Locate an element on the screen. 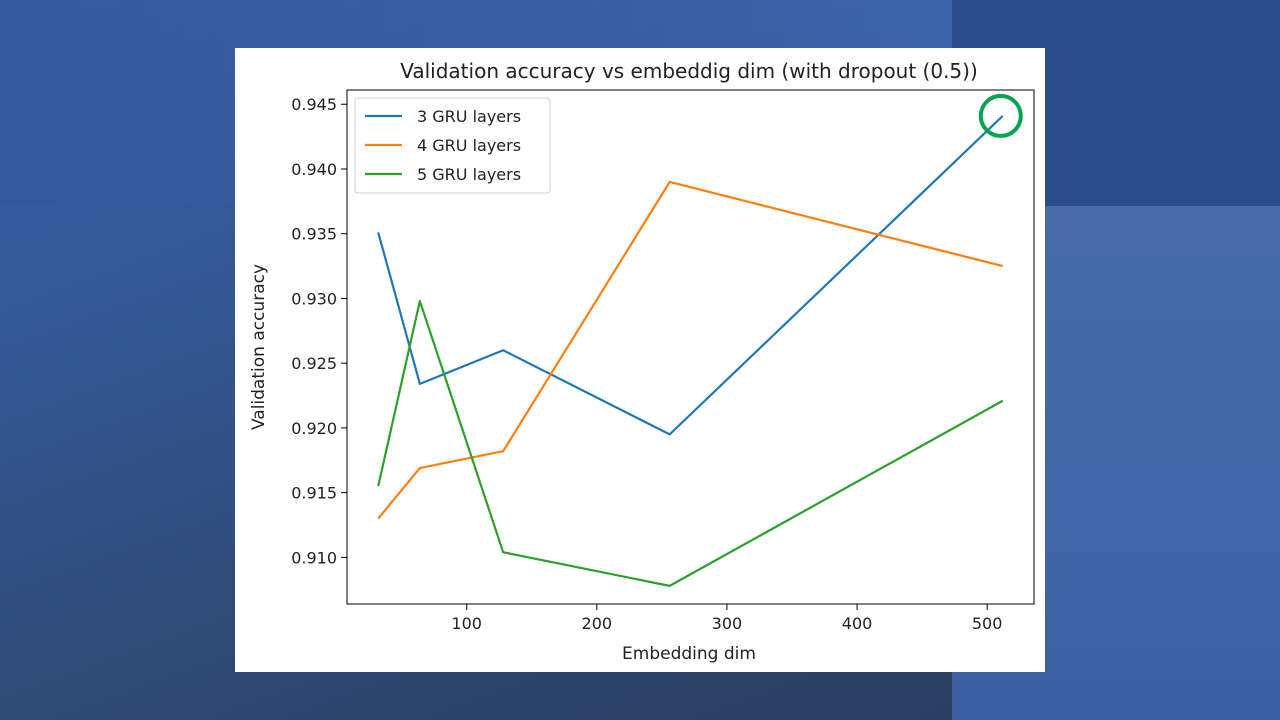 Image resolution: width=1280 pixels, height=720 pixels. y-tick-label: 0.925 is located at coordinates (314, 363).